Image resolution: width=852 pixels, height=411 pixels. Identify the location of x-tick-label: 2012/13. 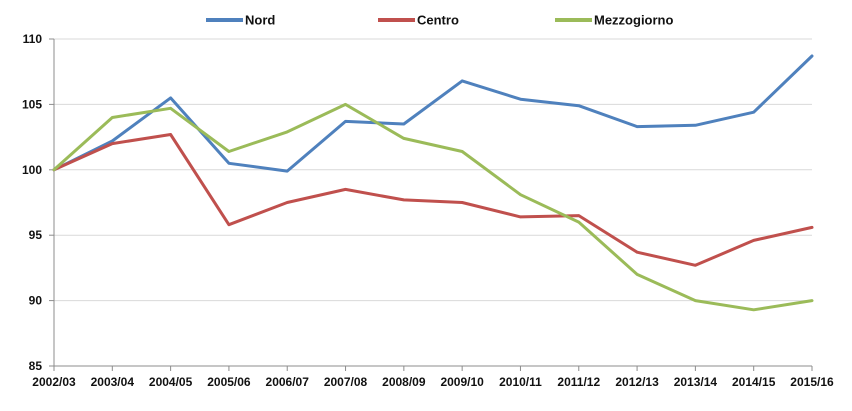
(637, 382).